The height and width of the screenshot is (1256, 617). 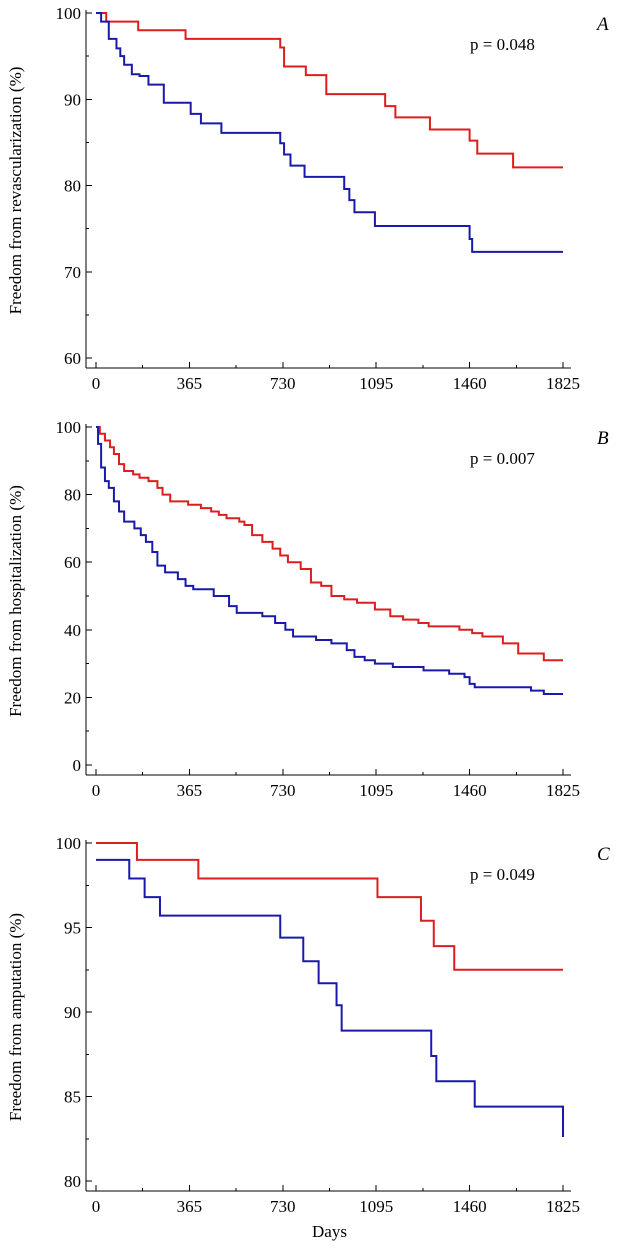 I want to click on y-tick-label: 85, so click(x=72, y=1097).